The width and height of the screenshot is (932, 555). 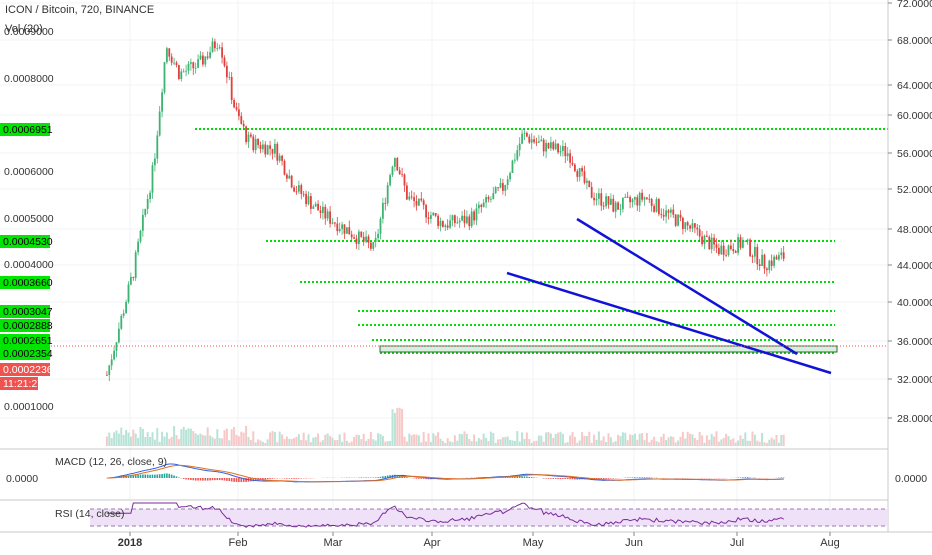 I want to click on macd-pane, so click(x=446, y=473).